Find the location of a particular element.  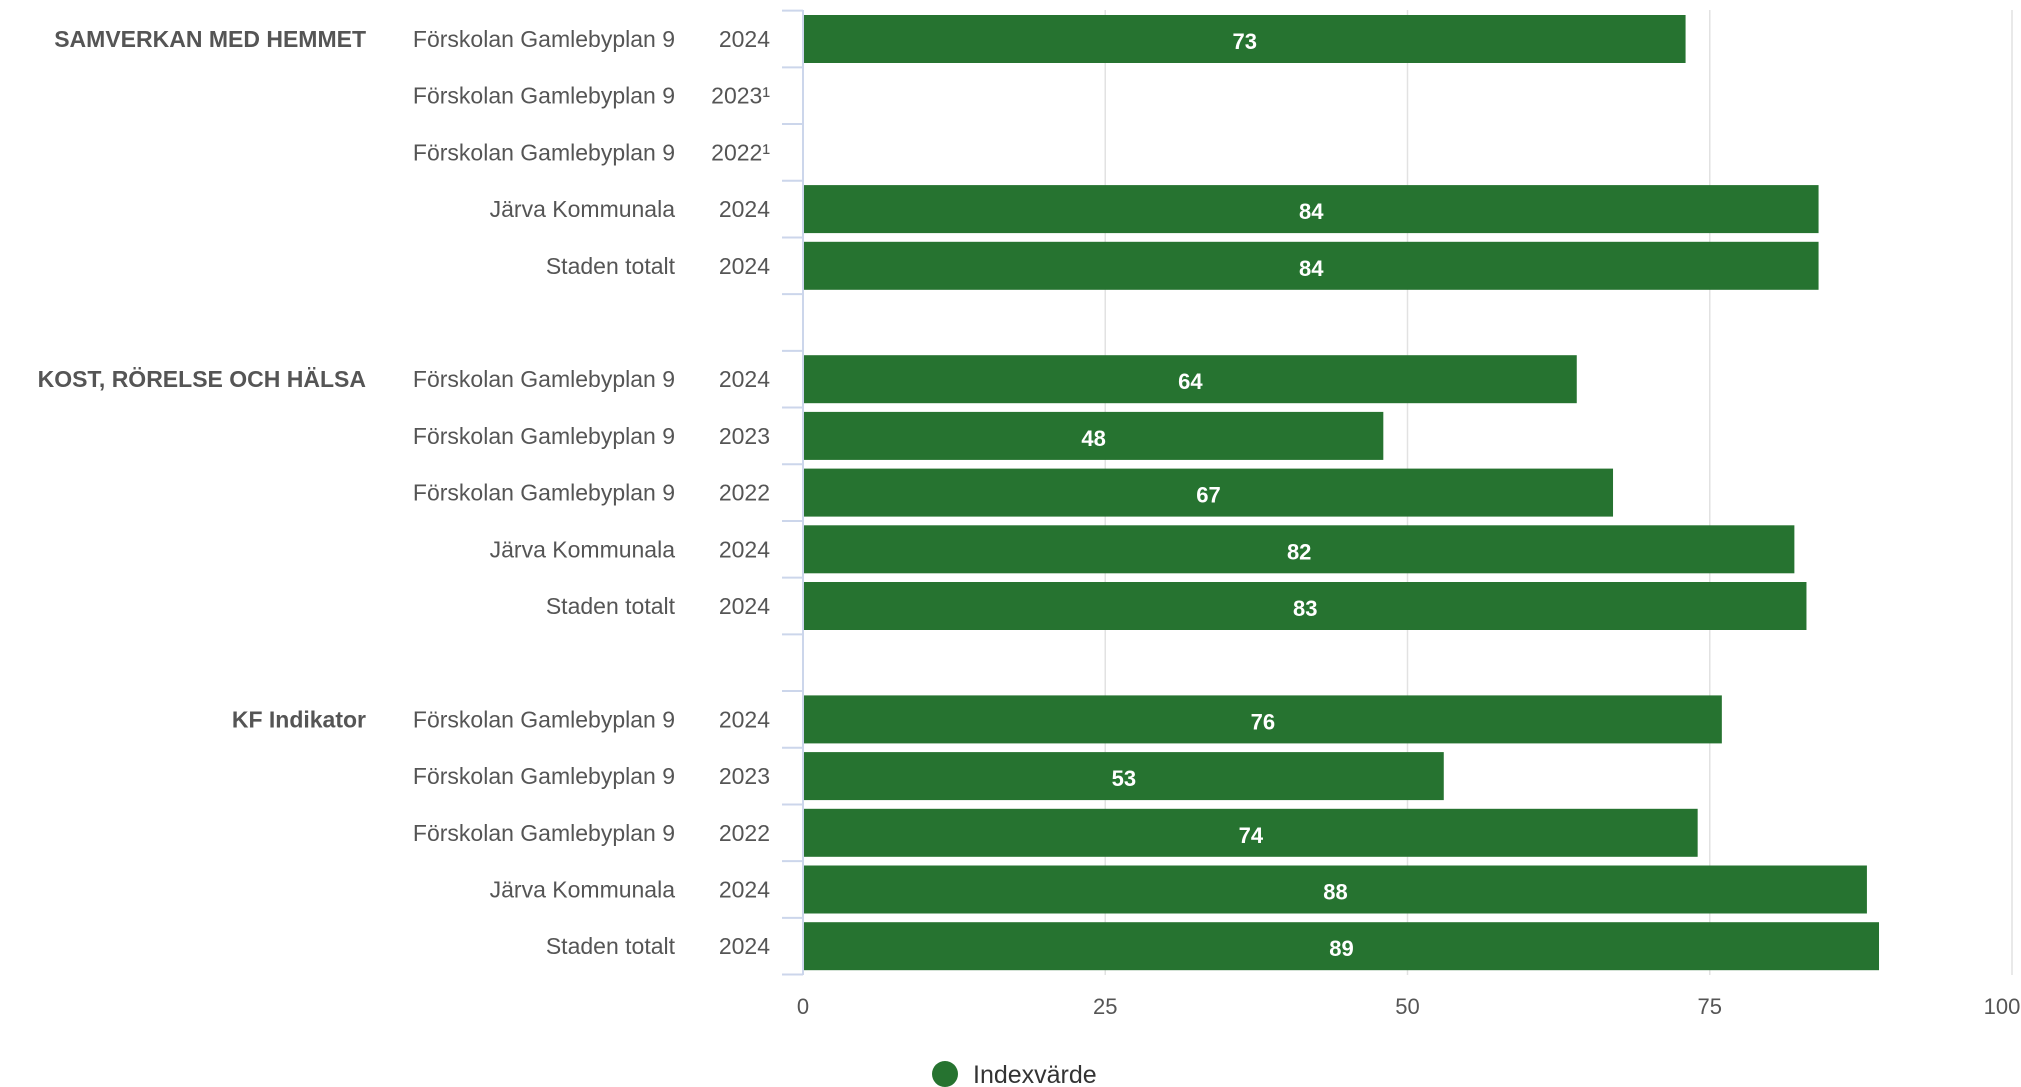

data-label: 73 is located at coordinates (1245, 41).